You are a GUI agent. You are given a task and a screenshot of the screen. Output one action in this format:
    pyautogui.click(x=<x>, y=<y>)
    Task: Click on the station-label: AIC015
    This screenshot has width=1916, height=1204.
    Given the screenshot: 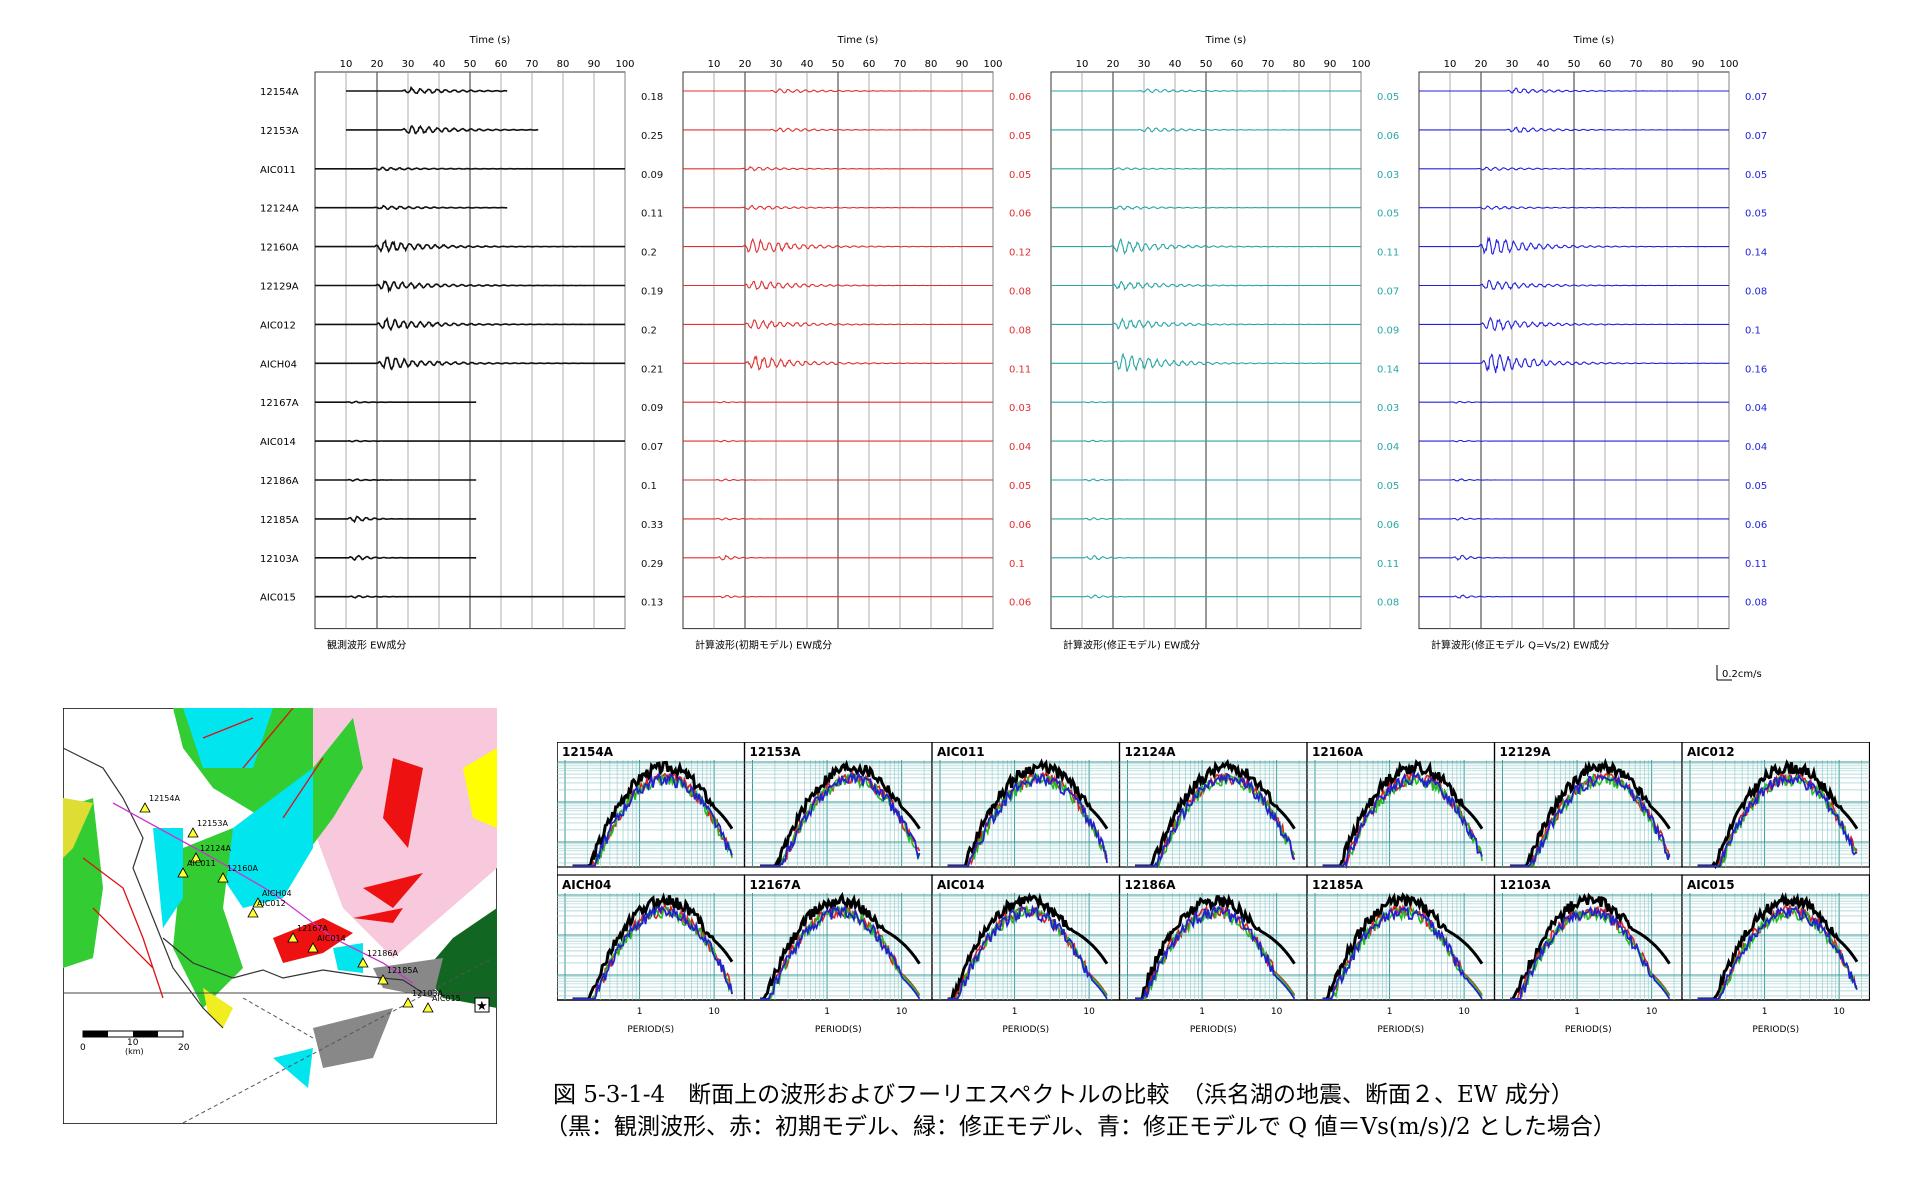 What is the action you would take?
    pyautogui.click(x=278, y=598)
    